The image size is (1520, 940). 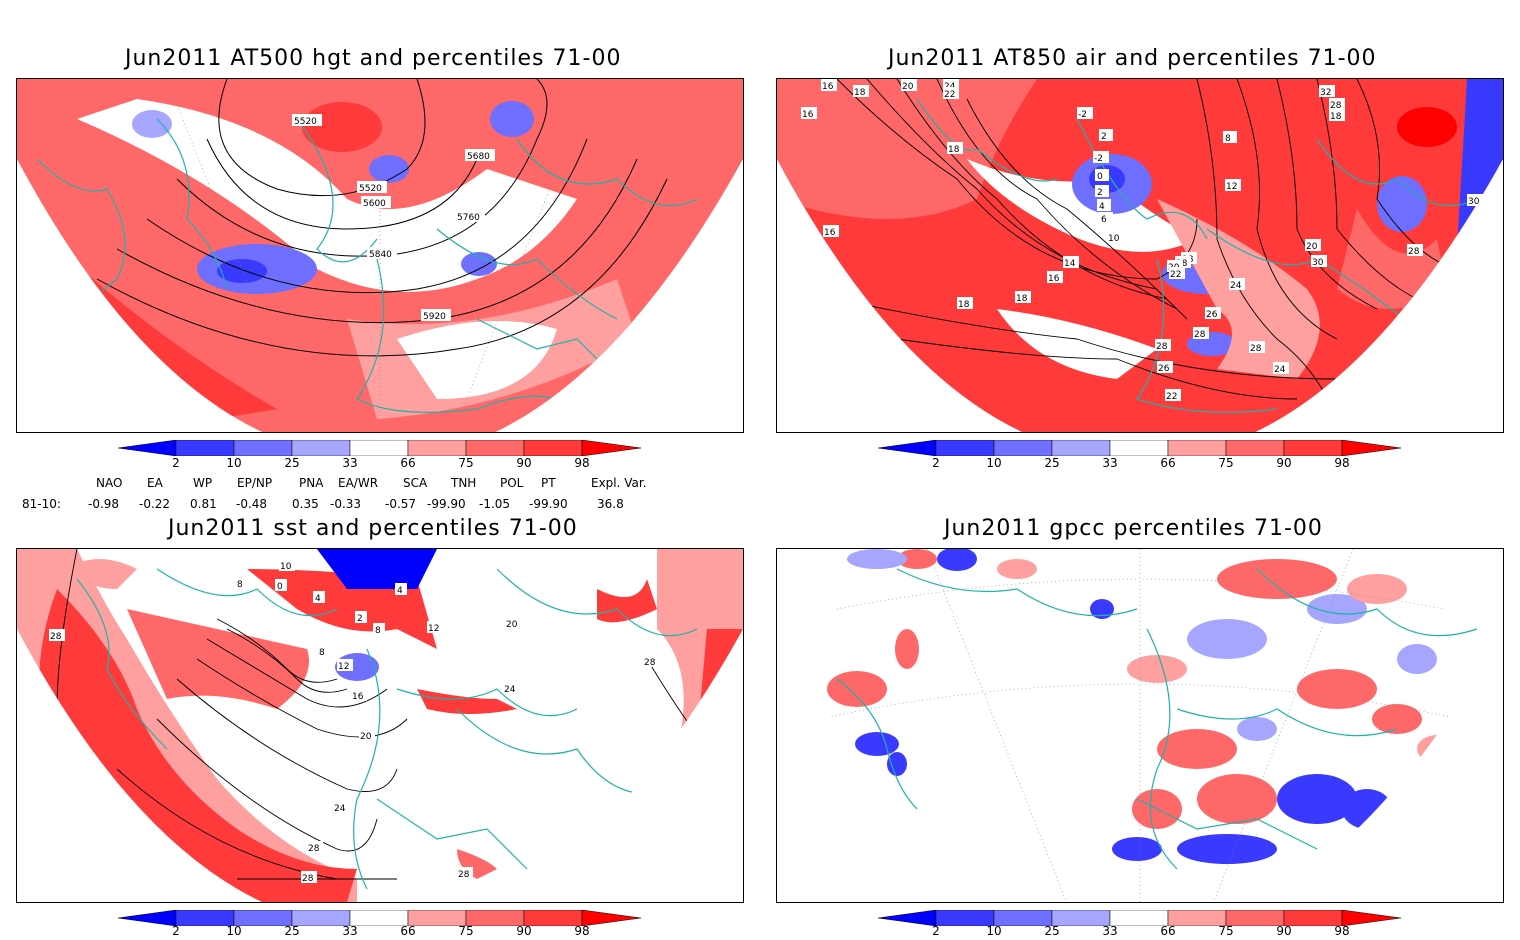 What do you see at coordinates (582, 931) in the screenshot?
I see `colorbar-tick-label: 98` at bounding box center [582, 931].